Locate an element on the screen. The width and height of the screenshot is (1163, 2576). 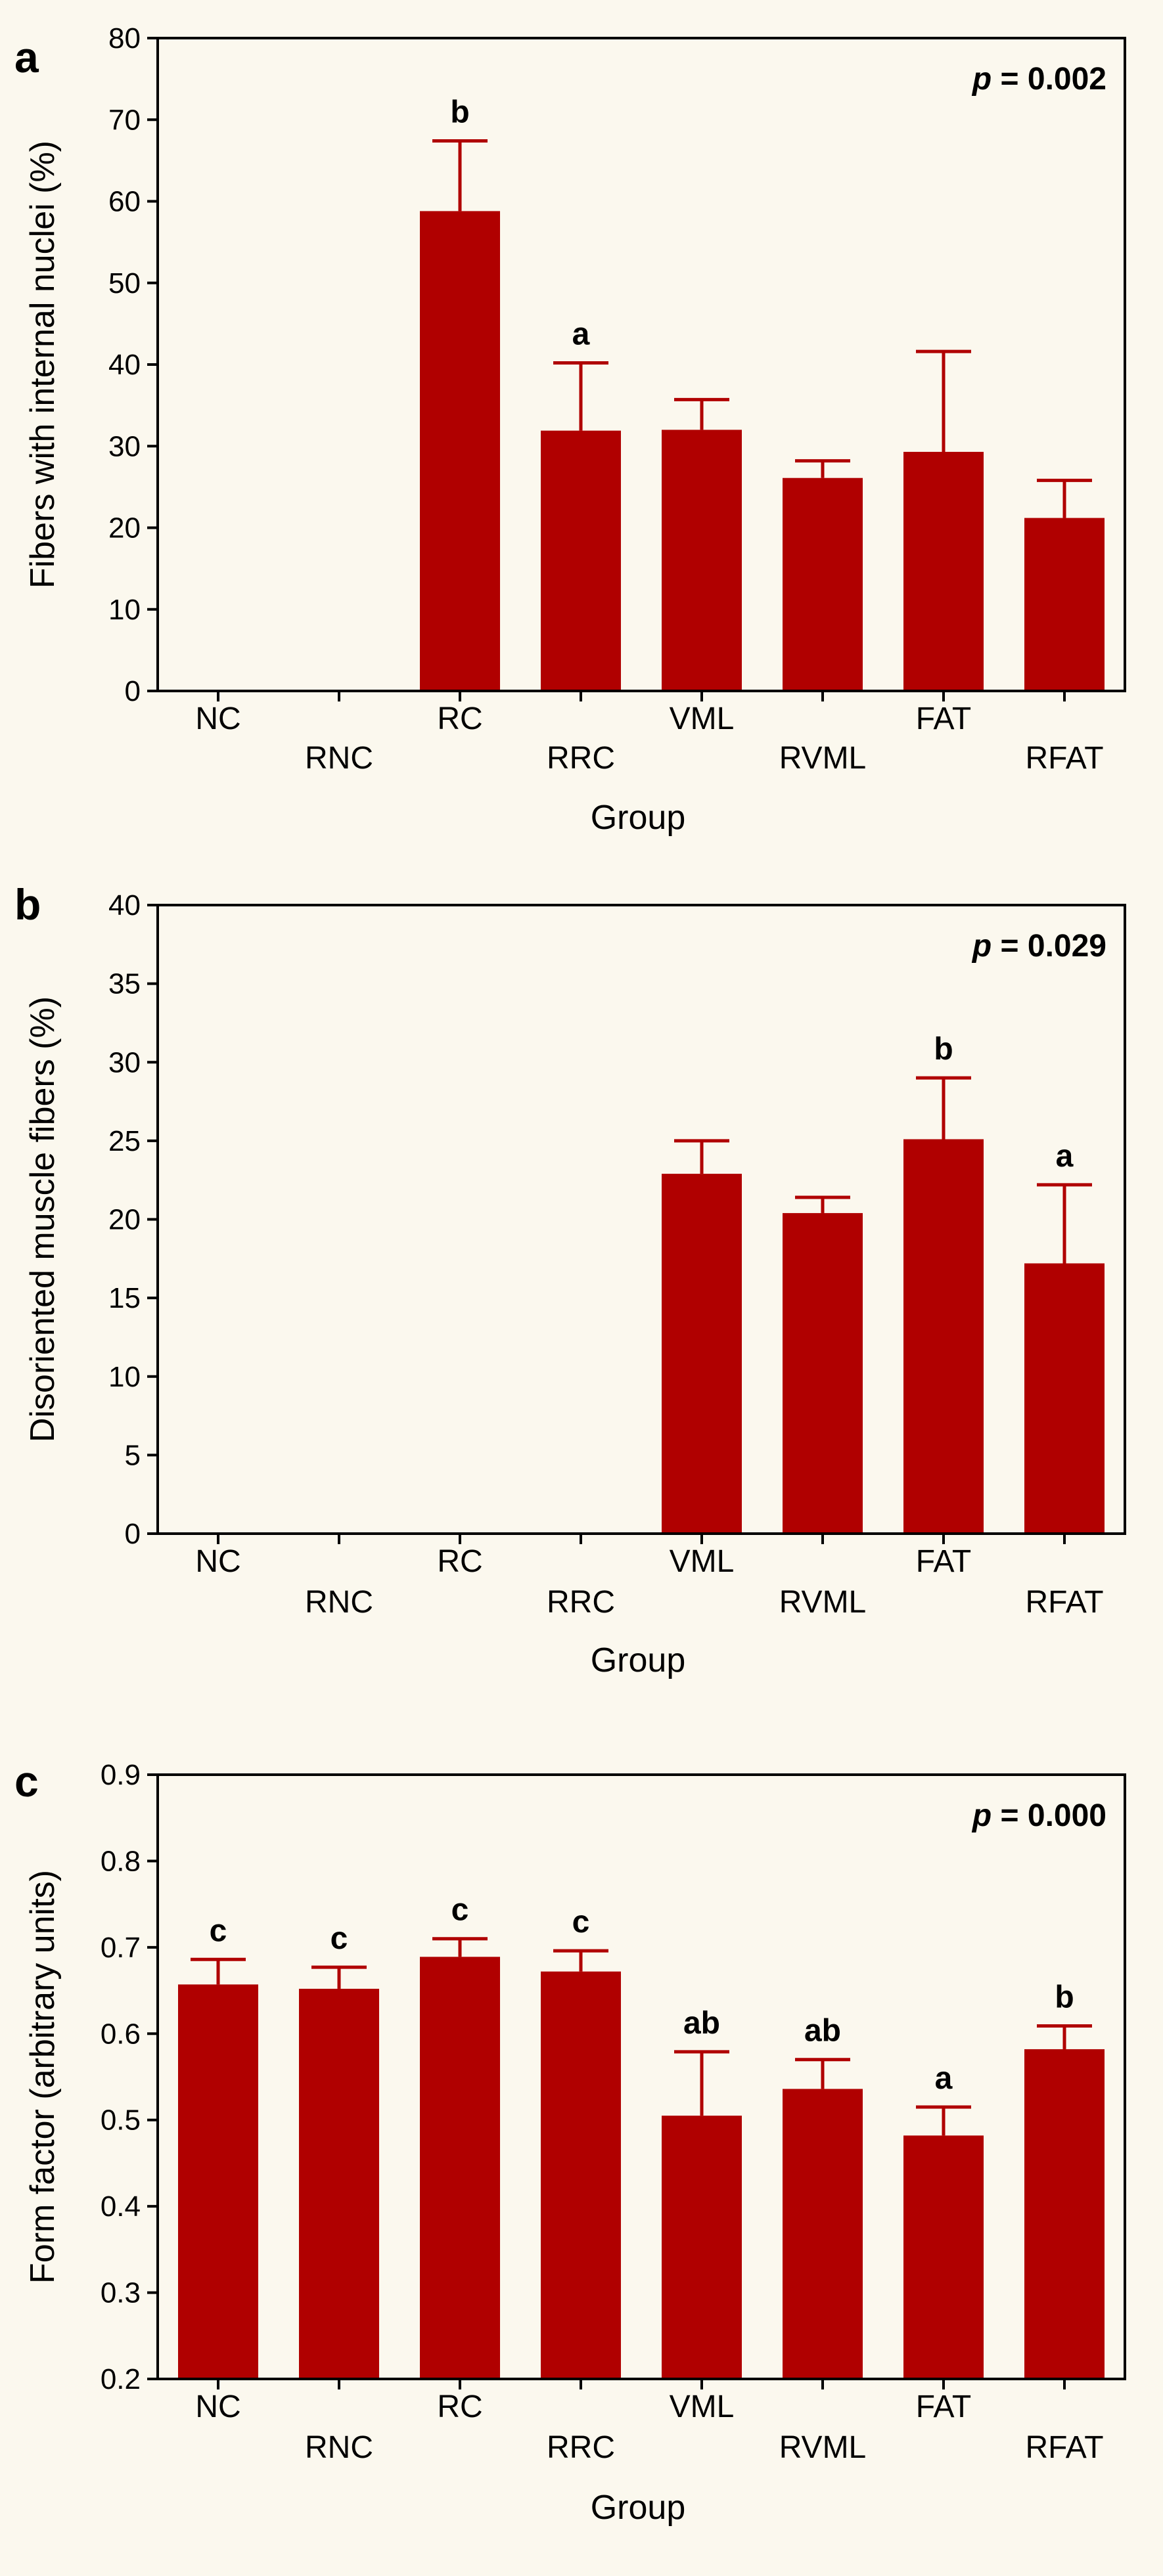
y-axis-title: Disoriented muscle fibers (%) is located at coordinates (43, 1219).